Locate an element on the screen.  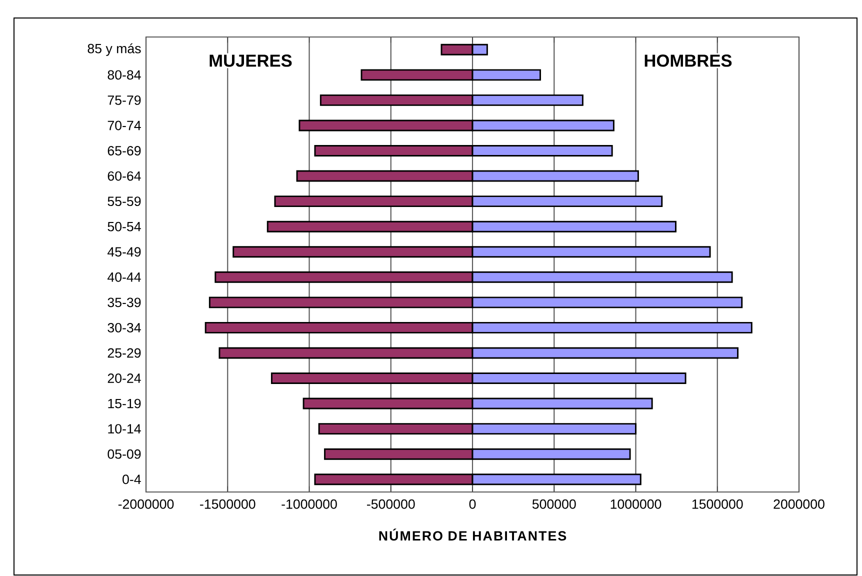
y-tick-label: 80-84 is located at coordinates (124, 75).